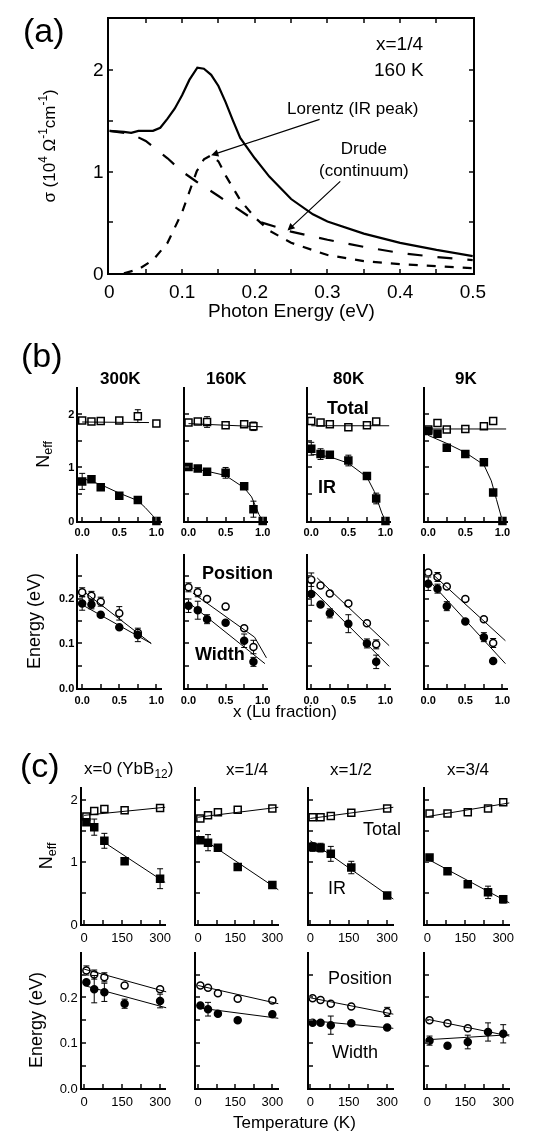  I want to click on x-axis-title: Temperature (K), so click(294, 1122).